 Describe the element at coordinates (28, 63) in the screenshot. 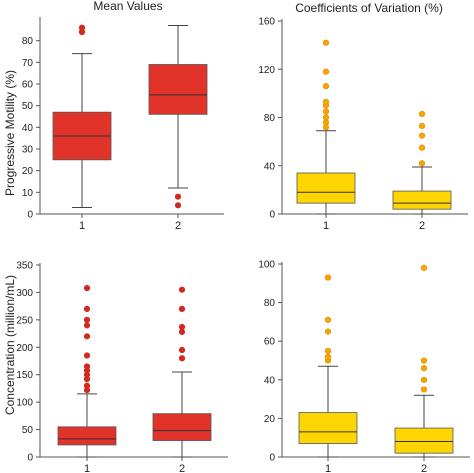

I see `y-tick-label: 70` at that location.